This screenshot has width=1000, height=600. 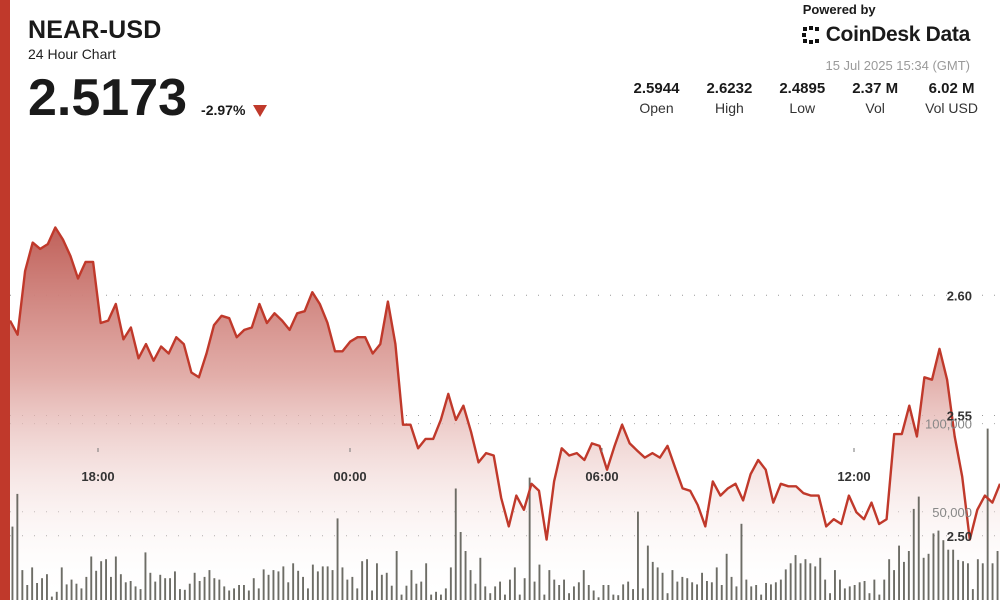 What do you see at coordinates (948, 424) in the screenshot?
I see `volume-tick-label: 100,000` at bounding box center [948, 424].